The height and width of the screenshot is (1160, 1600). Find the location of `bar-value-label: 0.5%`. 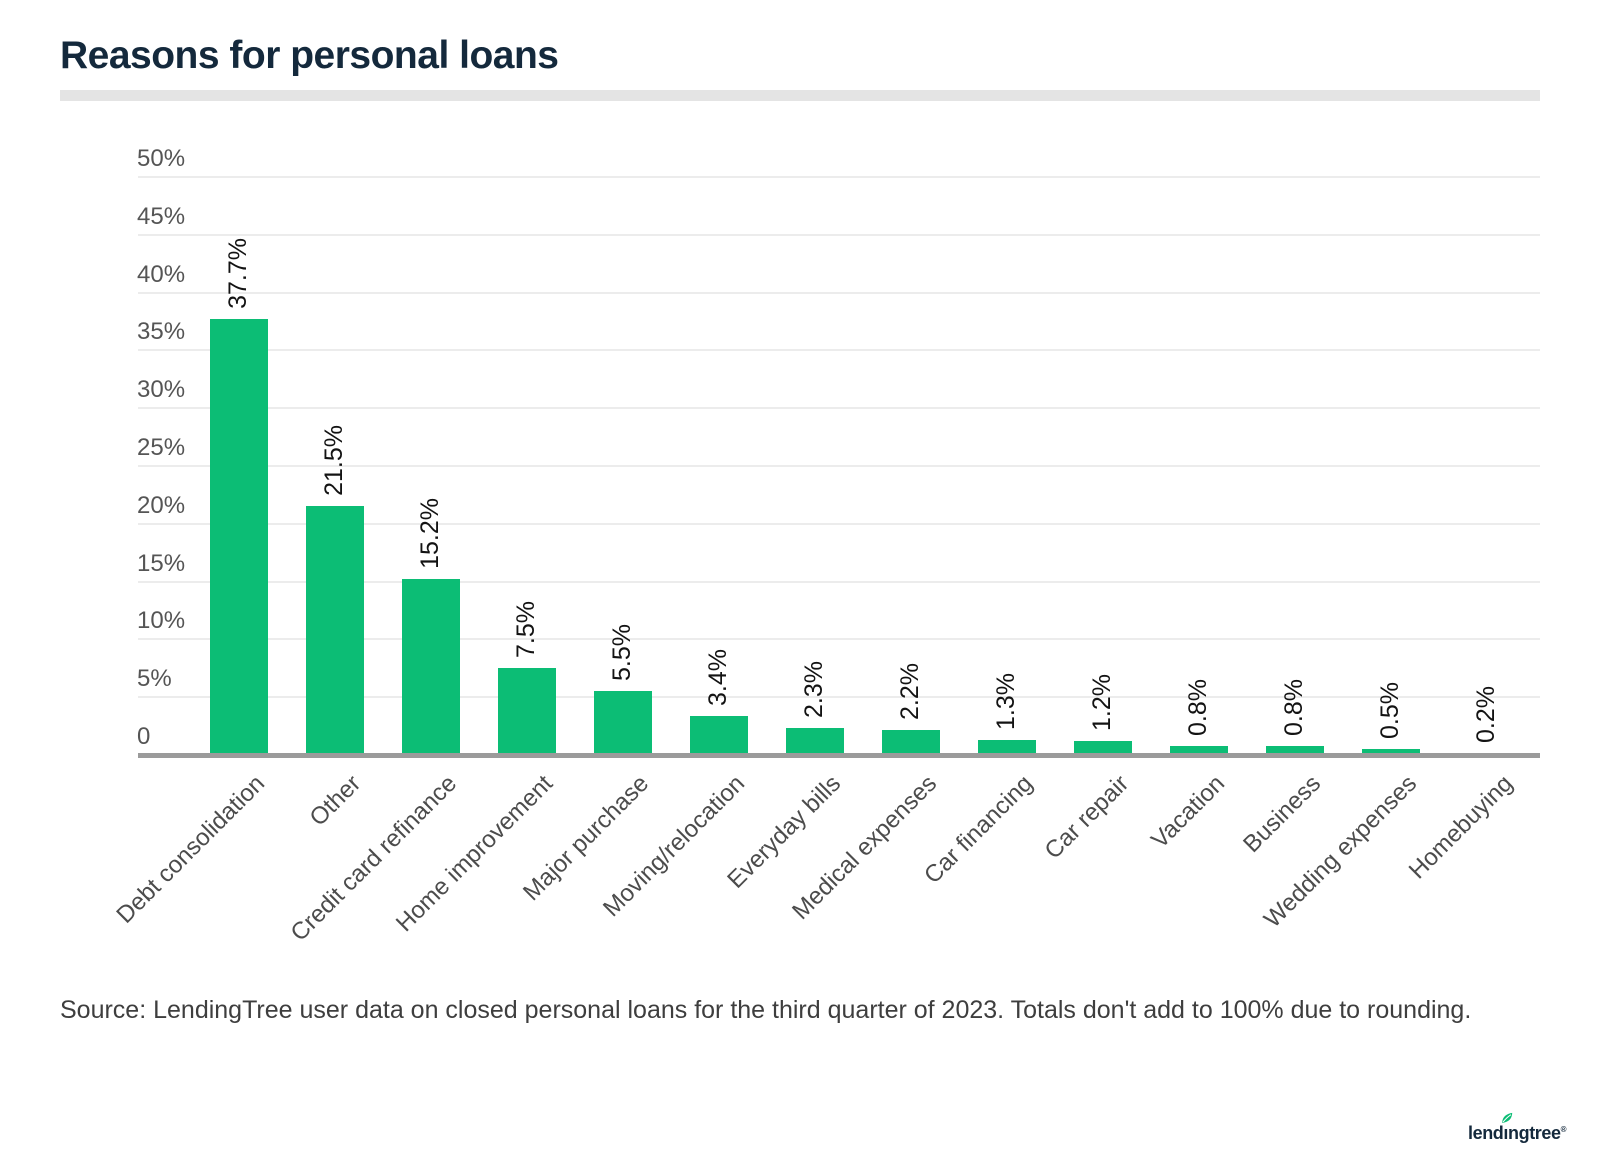

bar-value-label: 0.5% is located at coordinates (1390, 710).